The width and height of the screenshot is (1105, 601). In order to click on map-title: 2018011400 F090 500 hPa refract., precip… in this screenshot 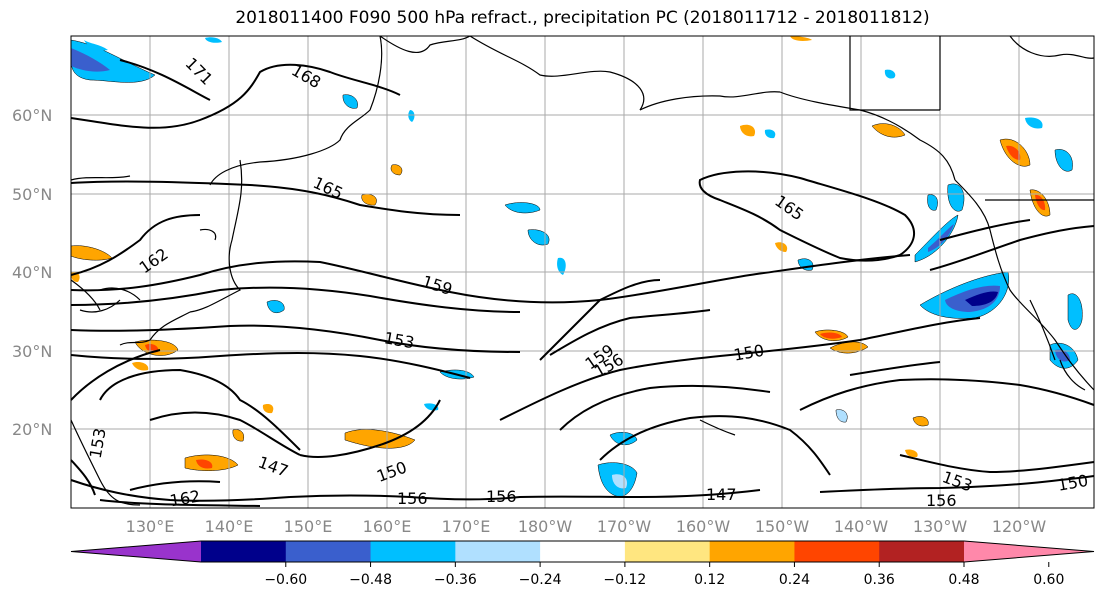, I will do `click(582, 18)`.